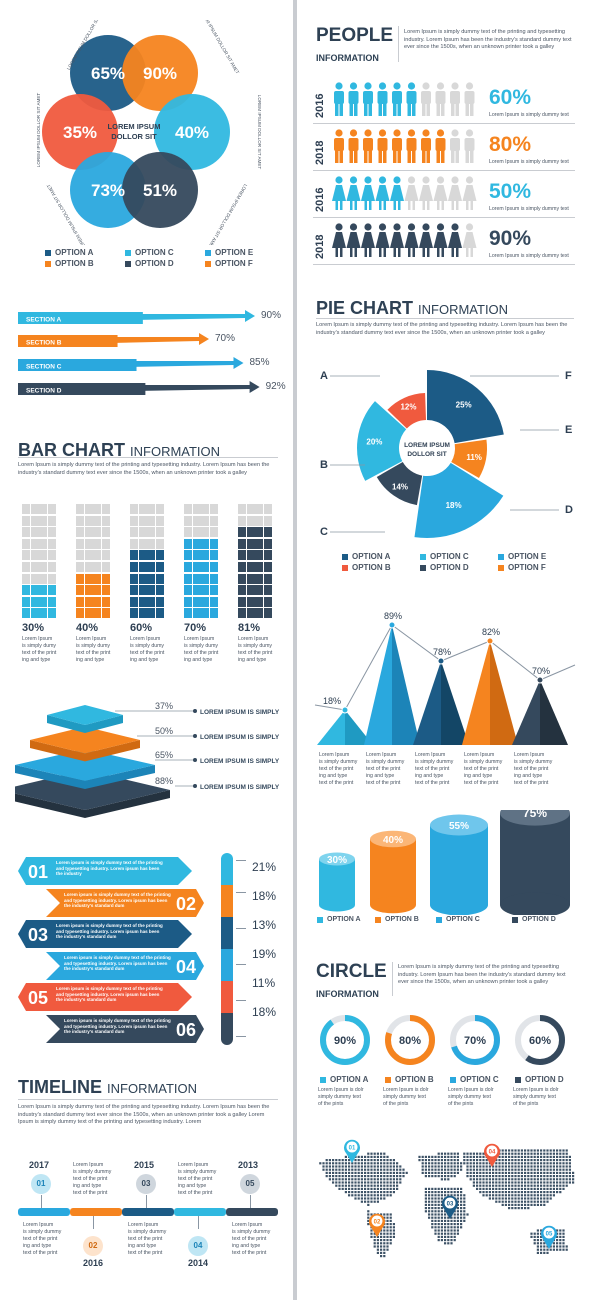 This screenshot has height=1300, width=590. What do you see at coordinates (164, 731) in the screenshot?
I see `svg-text: 50%` at bounding box center [164, 731].